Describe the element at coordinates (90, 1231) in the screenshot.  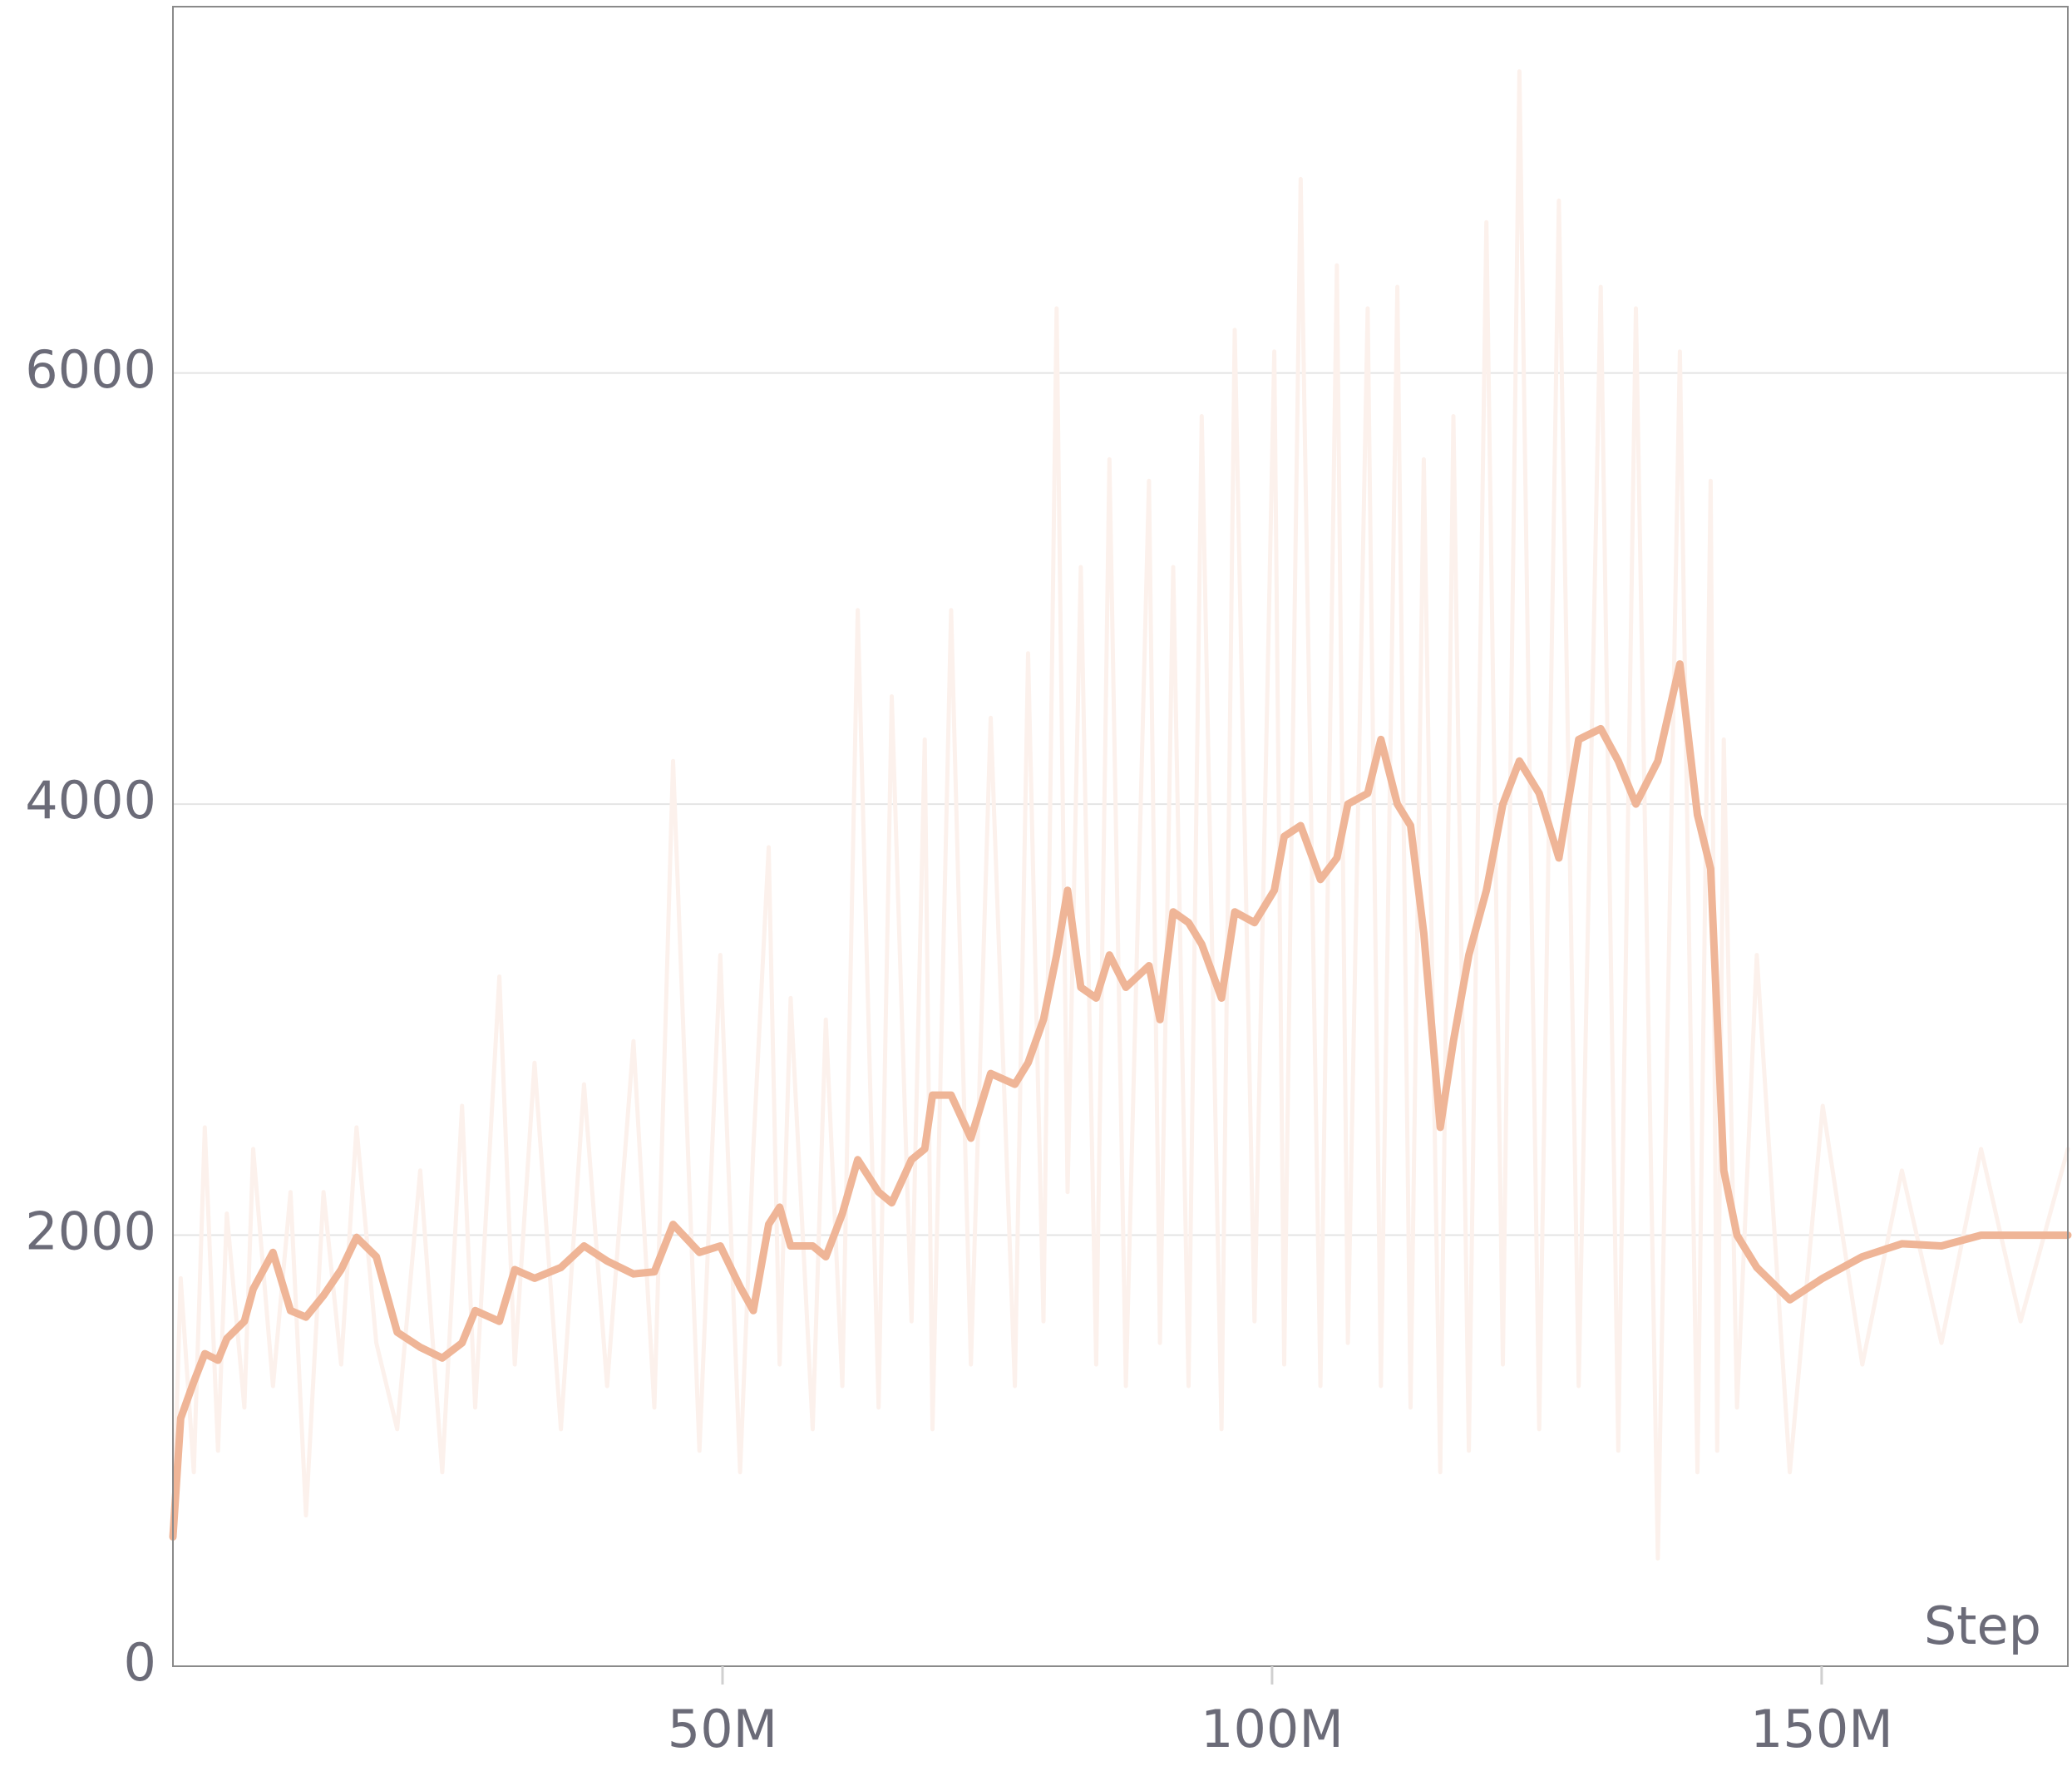
I see `y-tick-label: 2000` at that location.